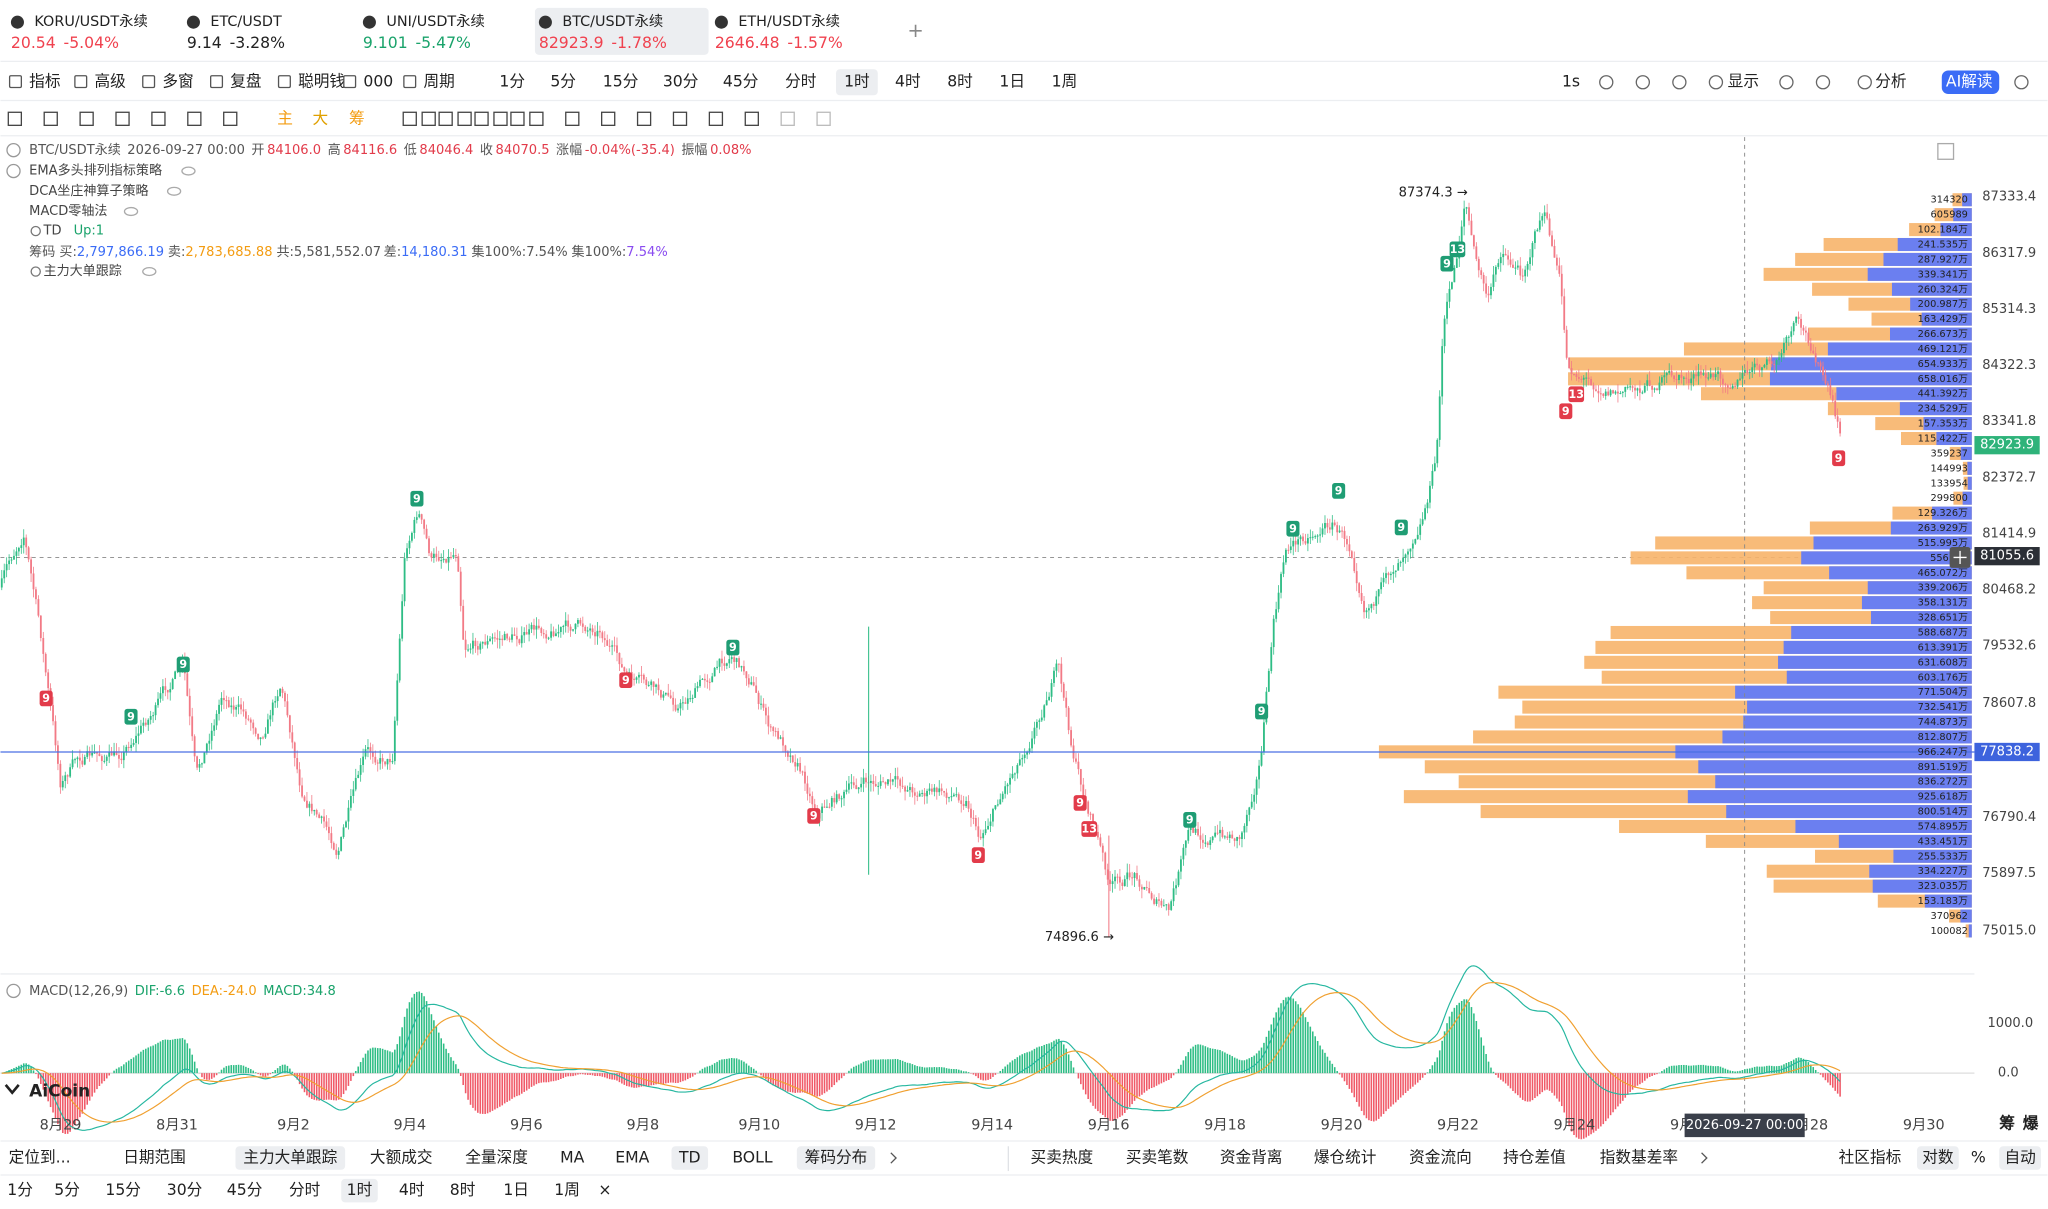  What do you see at coordinates (1969, 81) in the screenshot?
I see `toolbar-button: AI解读` at bounding box center [1969, 81].